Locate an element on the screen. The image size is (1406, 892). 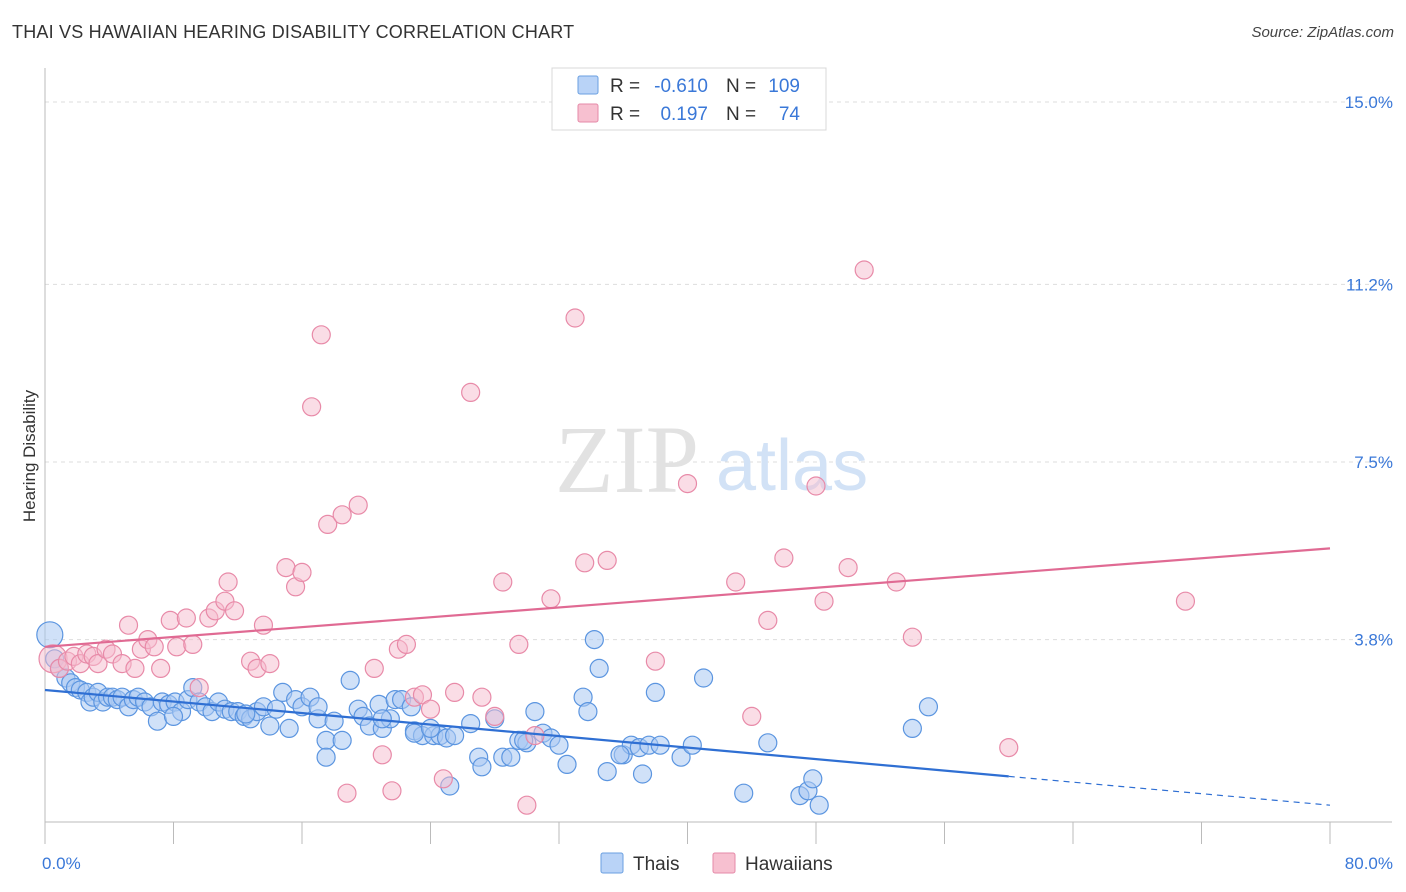
watermark: ZIP atlas is located at coordinates (711, 459).